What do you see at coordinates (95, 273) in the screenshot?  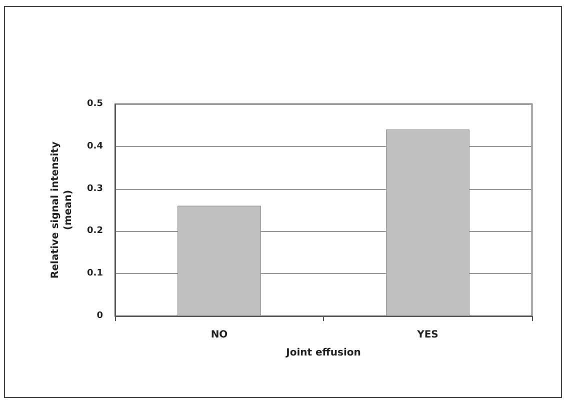 I see `y-tick-label: 0.1` at bounding box center [95, 273].